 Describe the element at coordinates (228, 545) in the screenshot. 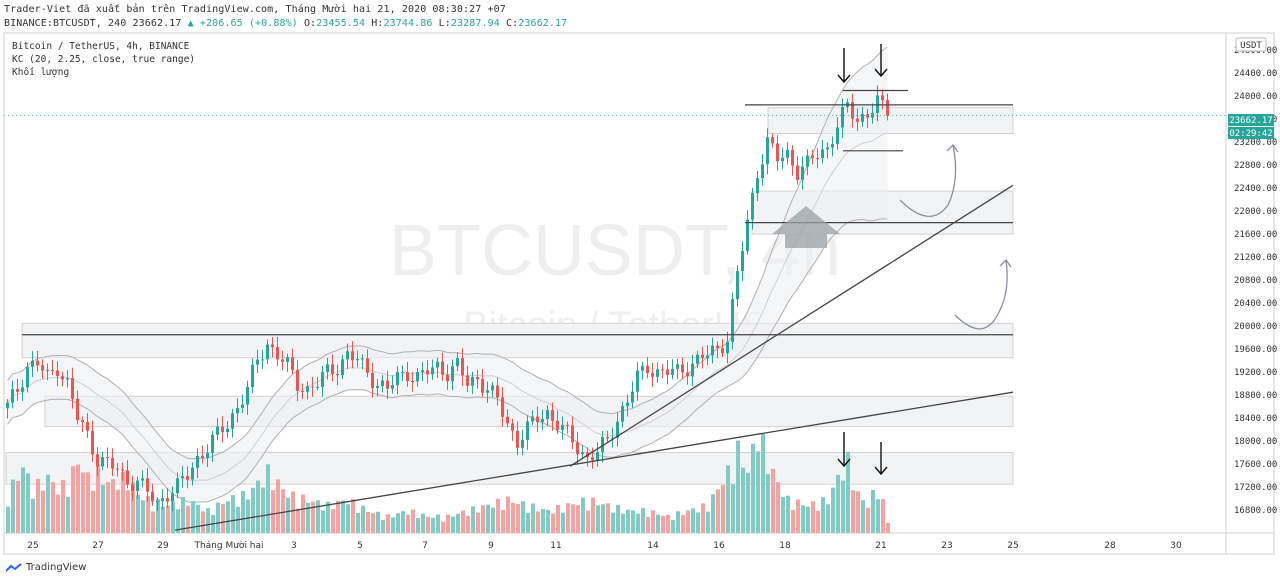

I see `time-tick-label: Tháng Mười hai` at that location.